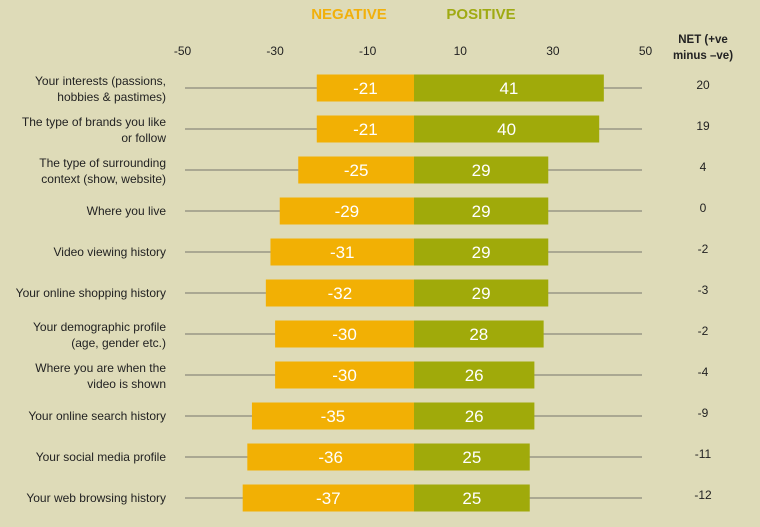 Image resolution: width=760 pixels, height=527 pixels. I want to click on category-label: Your web browsing history, so click(96, 498).